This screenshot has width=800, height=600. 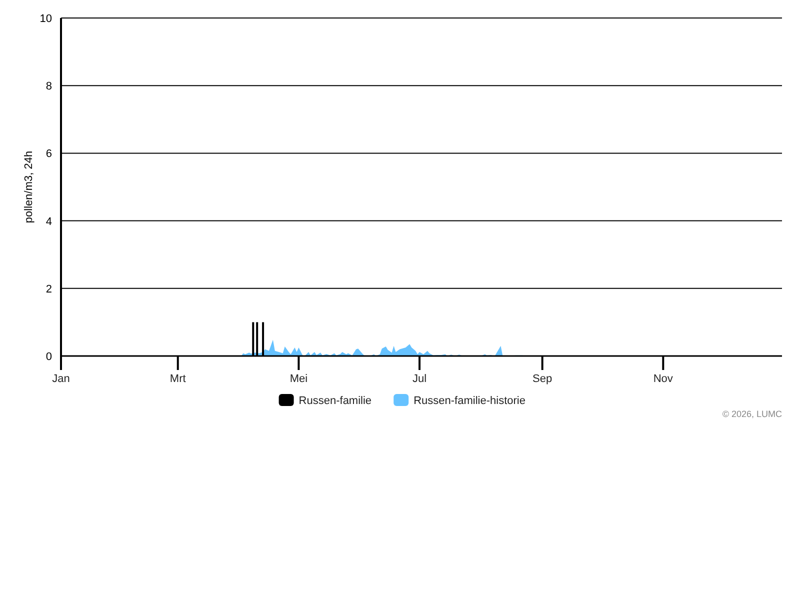 I want to click on y-tick-label: 0, so click(x=49, y=357).